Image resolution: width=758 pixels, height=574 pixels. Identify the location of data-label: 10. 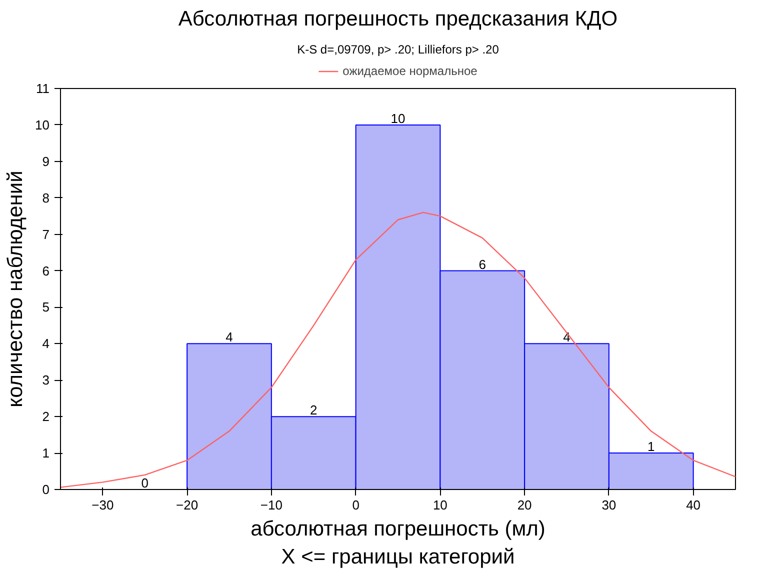
(398, 118).